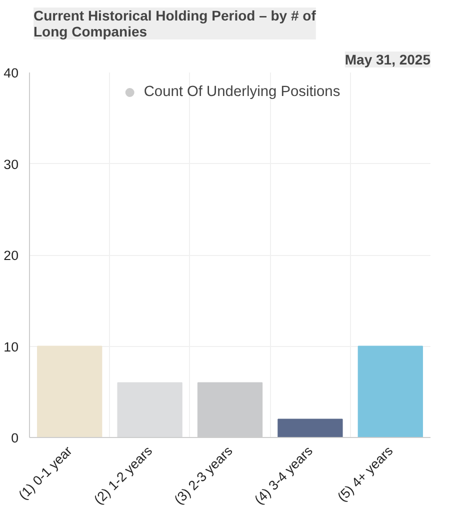 Image resolution: width=458 pixels, height=520 pixels. What do you see at coordinates (11, 73) in the screenshot?
I see `y-tick-label: 40` at bounding box center [11, 73].